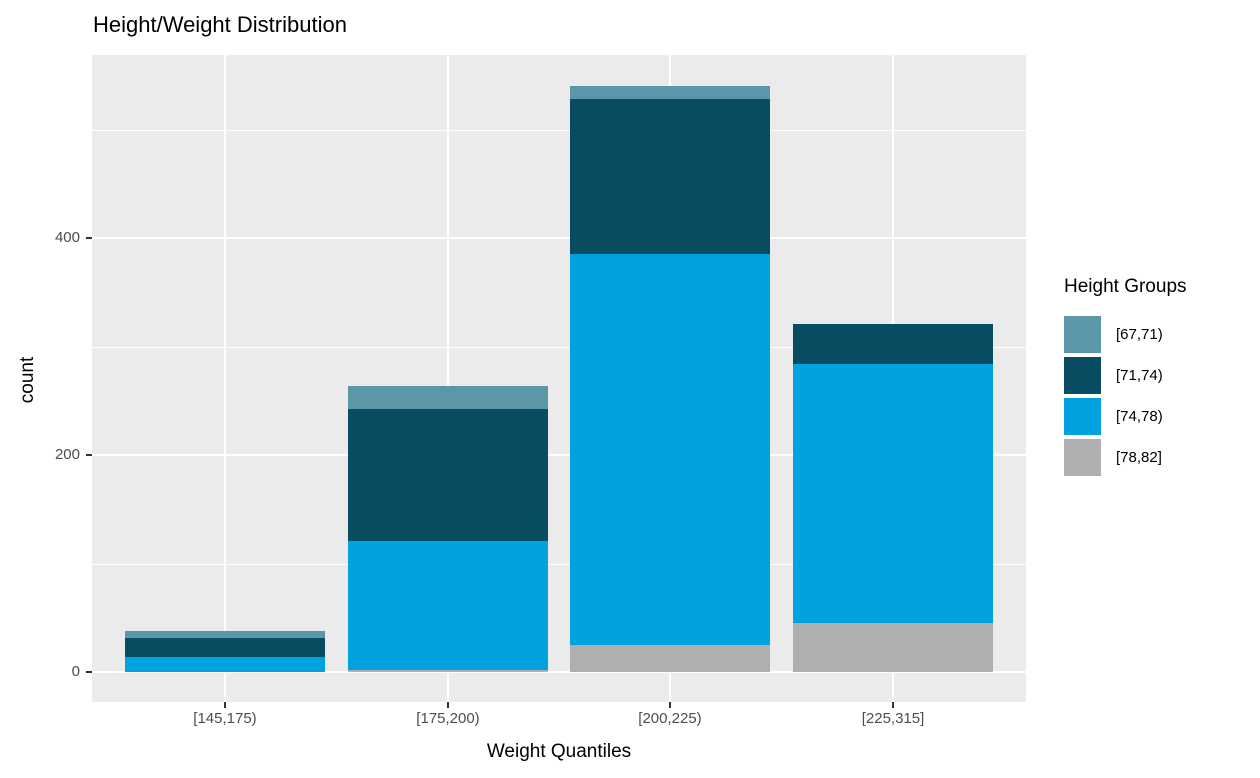  Describe the element at coordinates (220, 24) in the screenshot. I see `chart-title: Height/Weight Distribution` at that location.